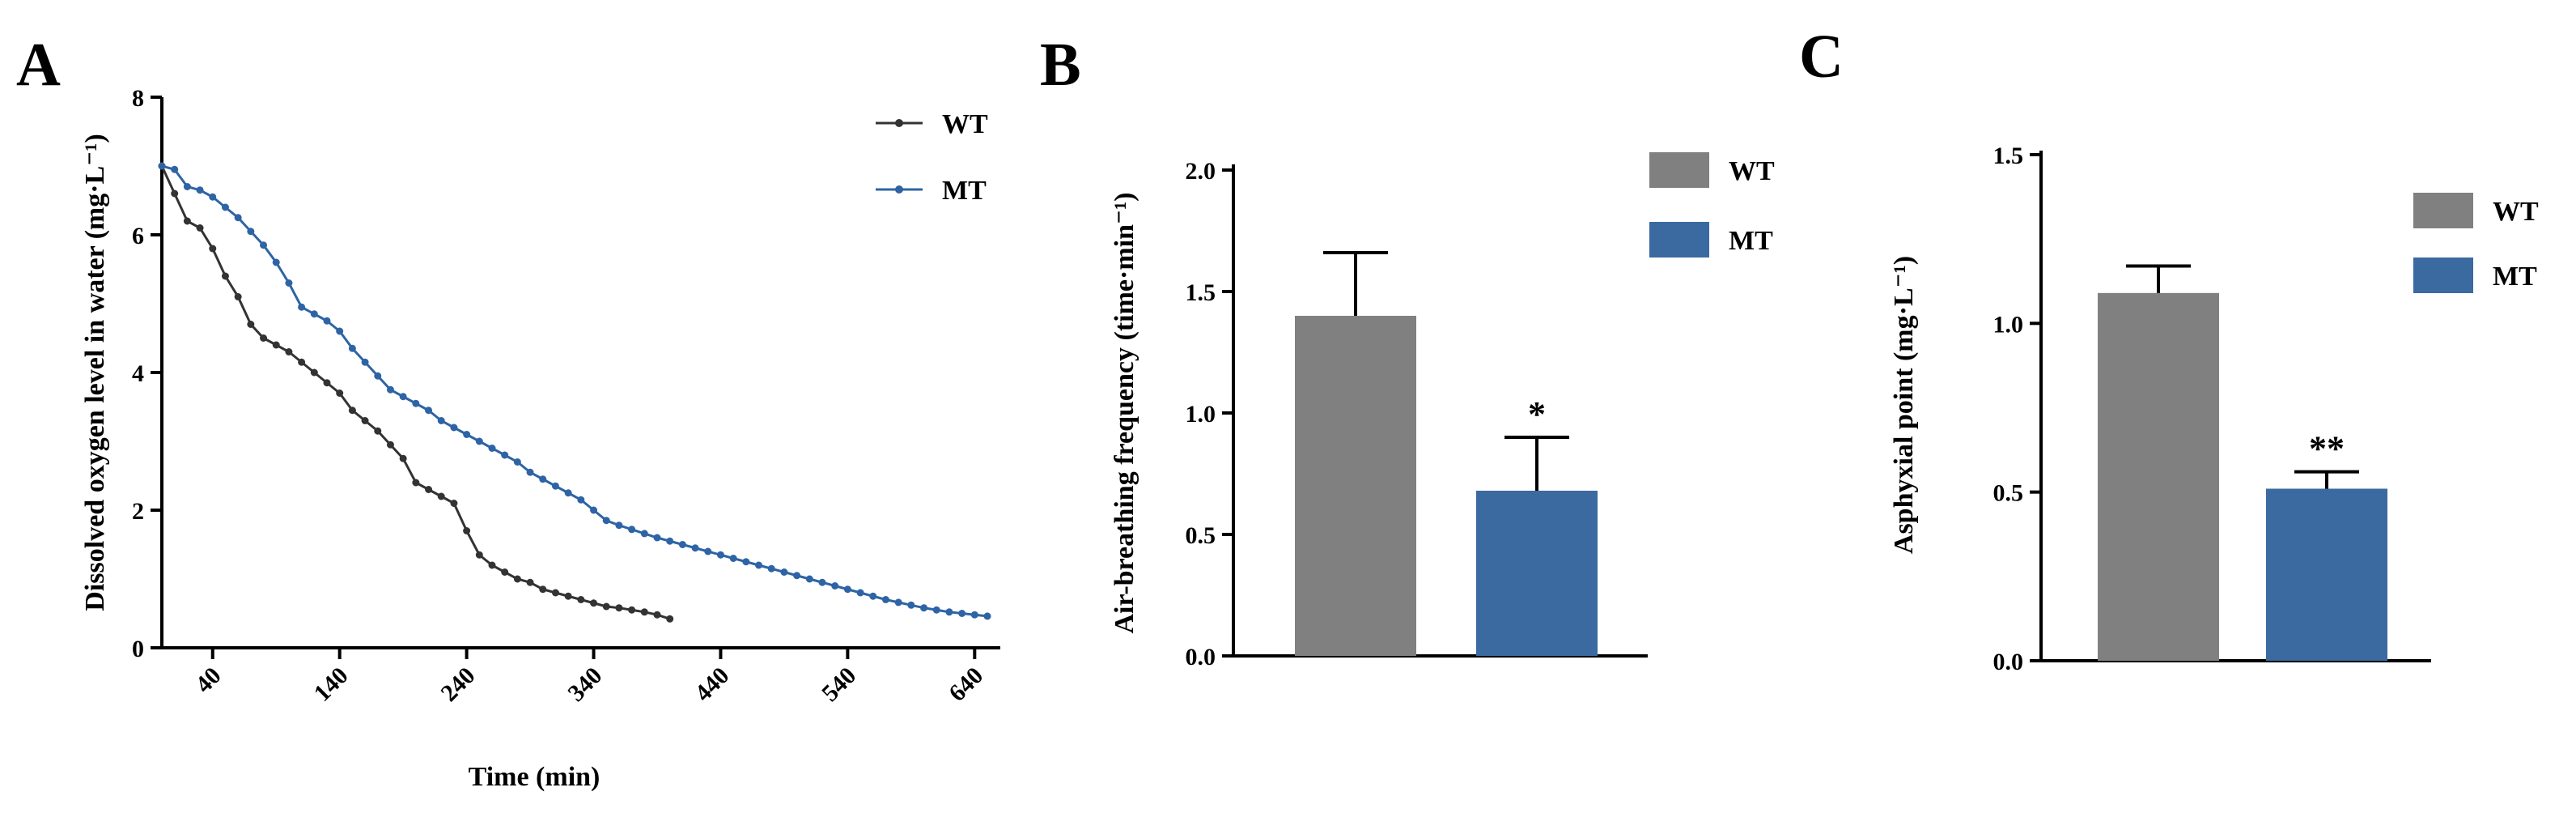  I want to click on panel-b-y-ticks: 0.0 0.5 1.0 1.5 2.0, so click(1209, 414).